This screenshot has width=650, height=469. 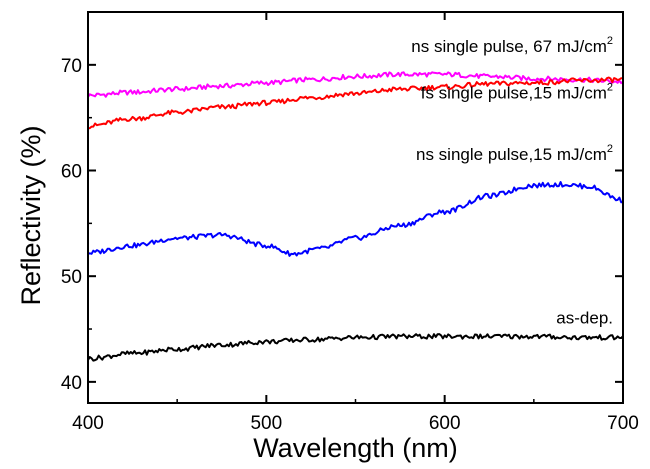 What do you see at coordinates (71, 277) in the screenshot?
I see `y-tick-label: 50` at bounding box center [71, 277].